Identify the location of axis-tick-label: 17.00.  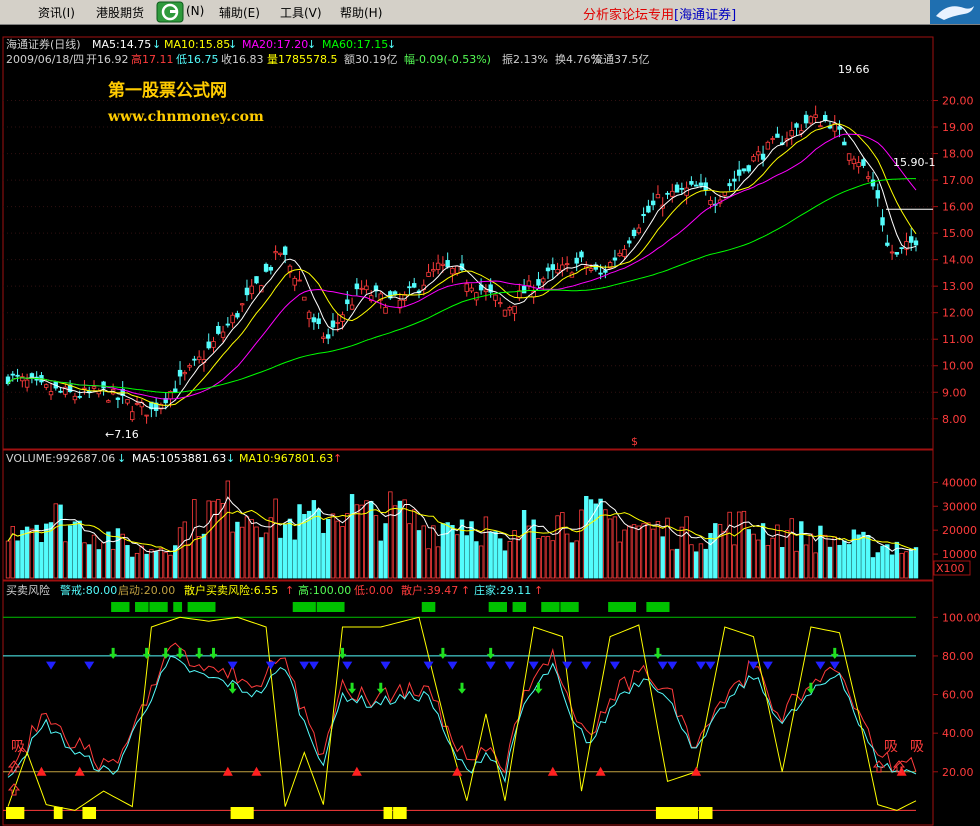
(958, 180).